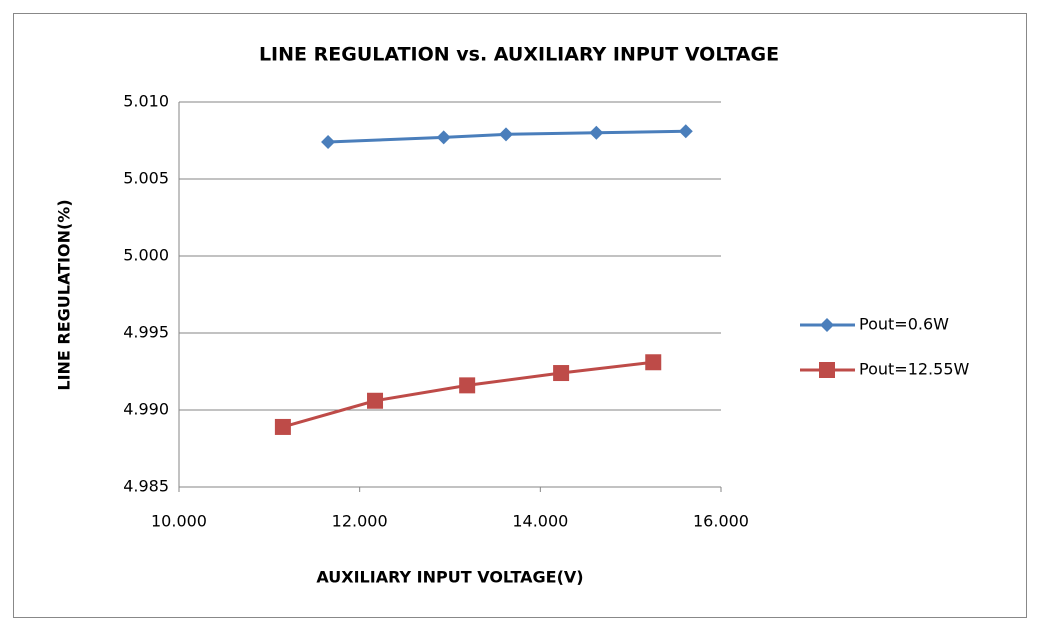 This screenshot has height=632, width=1040. I want to click on x-tick-label: 16.000, so click(721, 521).